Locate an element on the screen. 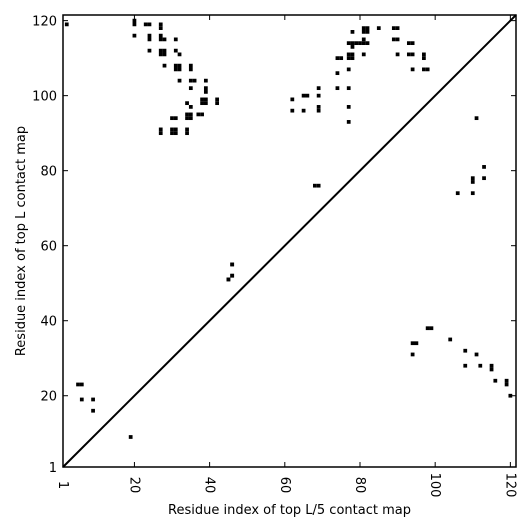 This screenshot has width=531, height=531. y-tick-label-0: 1 is located at coordinates (53, 468).